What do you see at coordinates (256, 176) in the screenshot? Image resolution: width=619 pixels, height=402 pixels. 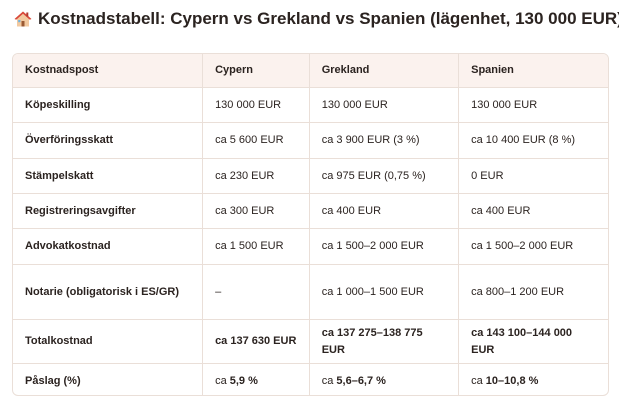 I see `cell-cypern: ca 230 EUR` at bounding box center [256, 176].